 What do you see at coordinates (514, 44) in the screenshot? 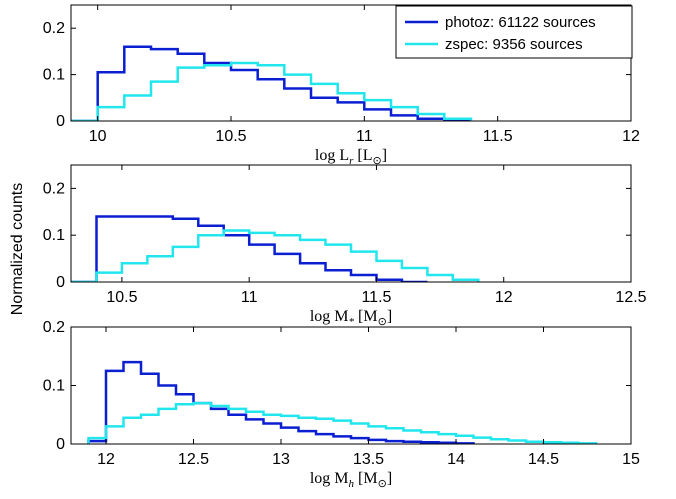
I see `legend-label-zspec: zspec: 9356 sources` at bounding box center [514, 44].